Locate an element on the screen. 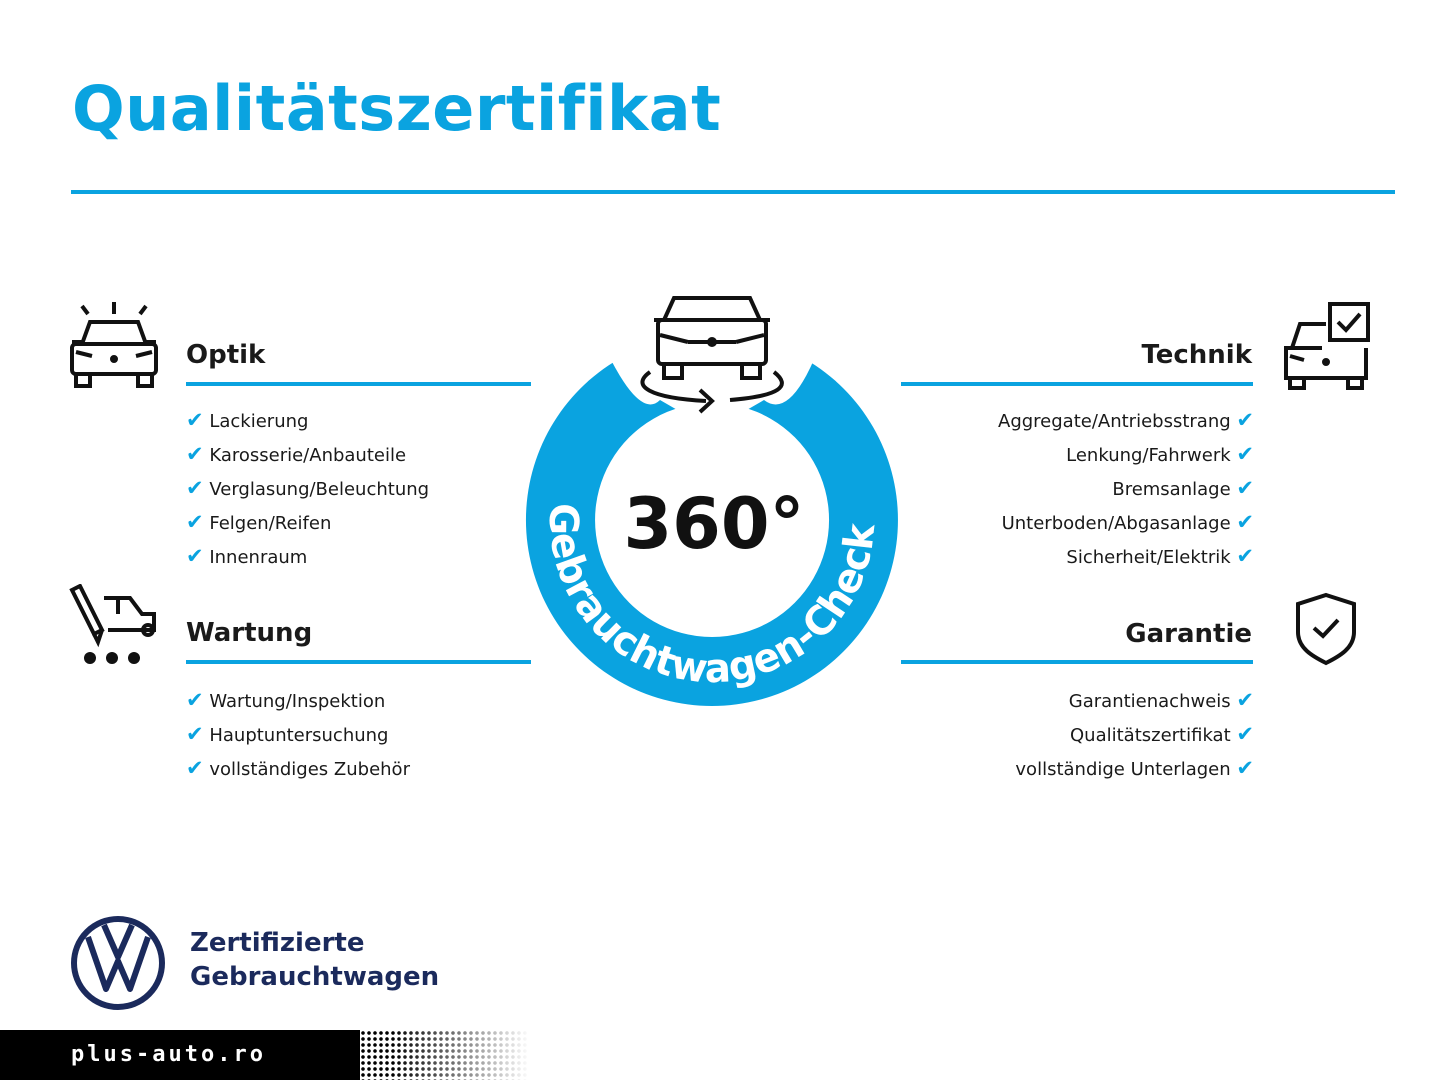 The width and height of the screenshot is (1440, 1080). footer-bar: plus-auto.ro is located at coordinates (150, 1055).